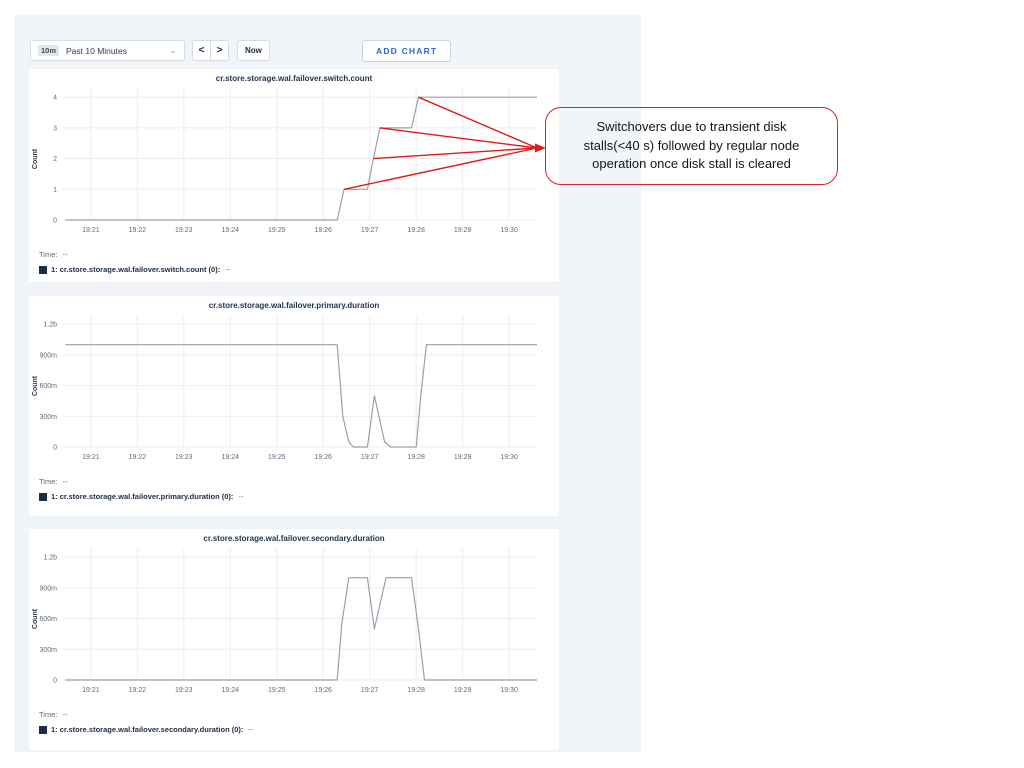  Describe the element at coordinates (55, 98) in the screenshot. I see `y-tick-label: 4` at that location.